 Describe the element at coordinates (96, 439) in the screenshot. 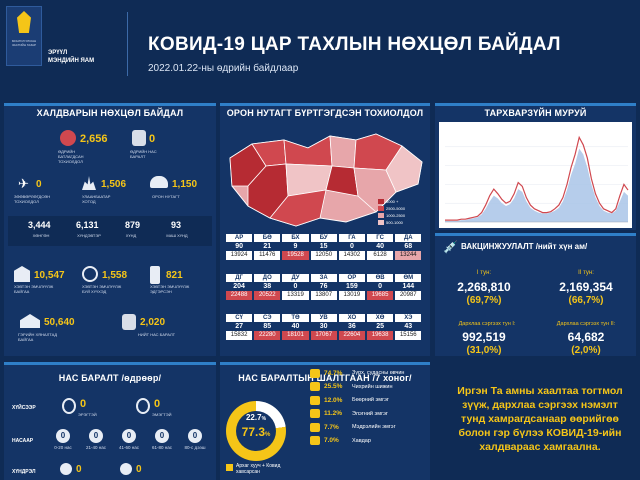

I see `age-group: 0 21-40 нас` at that location.